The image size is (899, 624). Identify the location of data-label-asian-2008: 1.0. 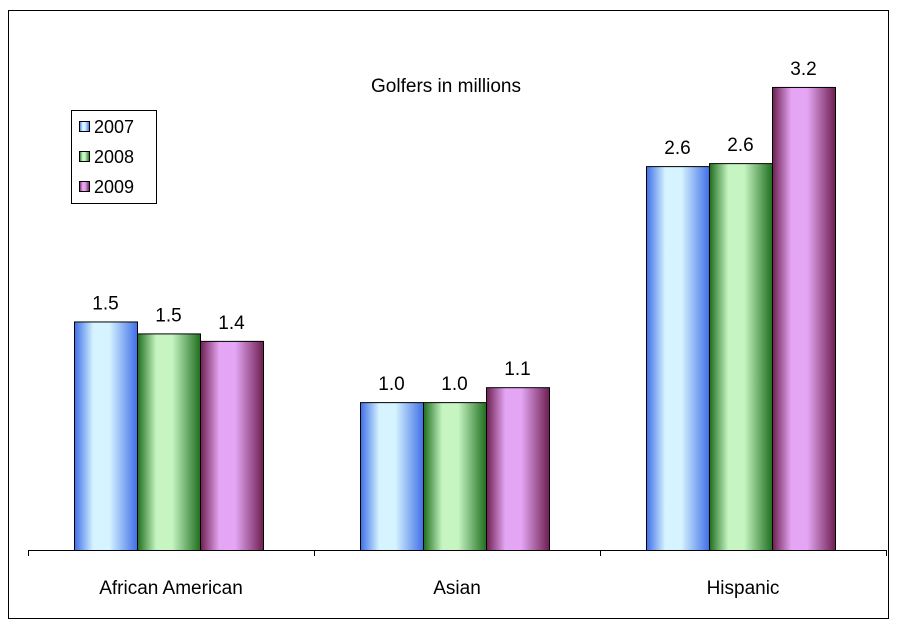
(454, 384).